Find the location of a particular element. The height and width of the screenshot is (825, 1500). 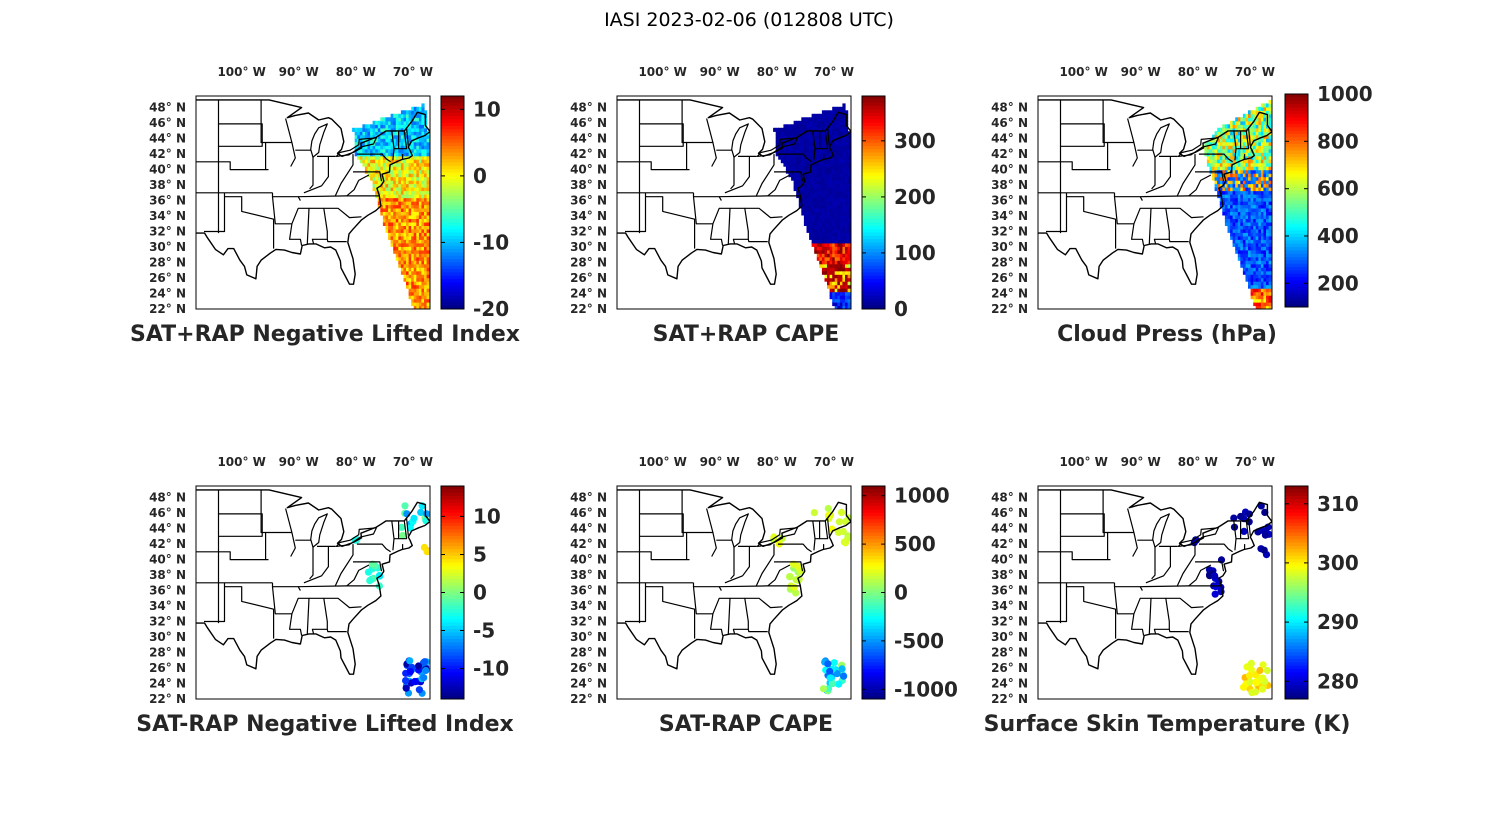

lat-tick-label: 48° N is located at coordinates (588, 498).